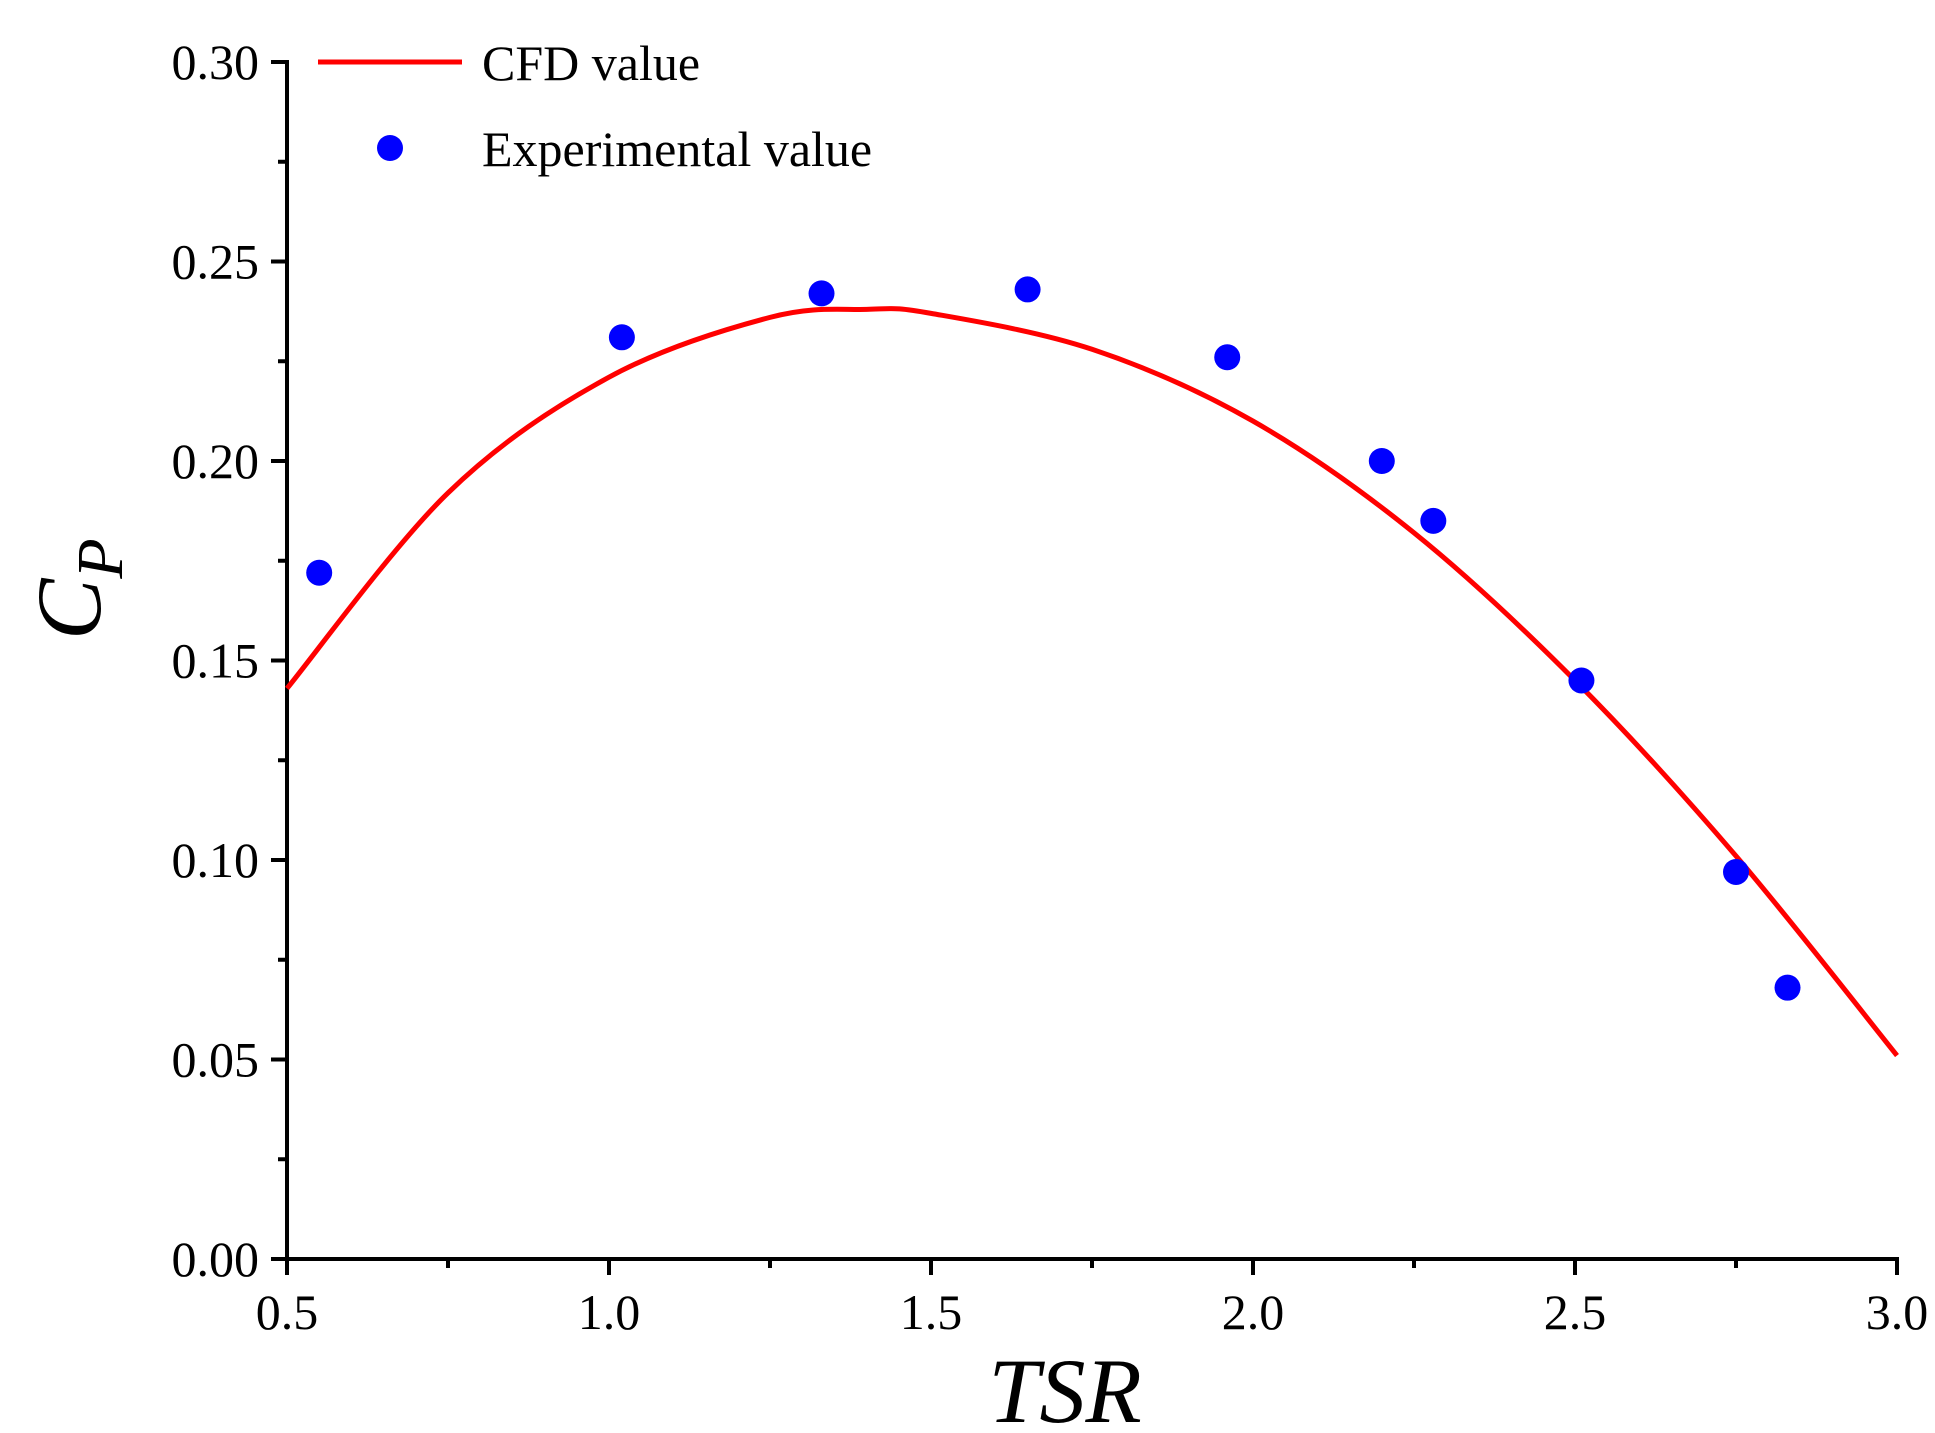  What do you see at coordinates (69, 608) in the screenshot?
I see `y-axis-title-main: C` at bounding box center [69, 608].